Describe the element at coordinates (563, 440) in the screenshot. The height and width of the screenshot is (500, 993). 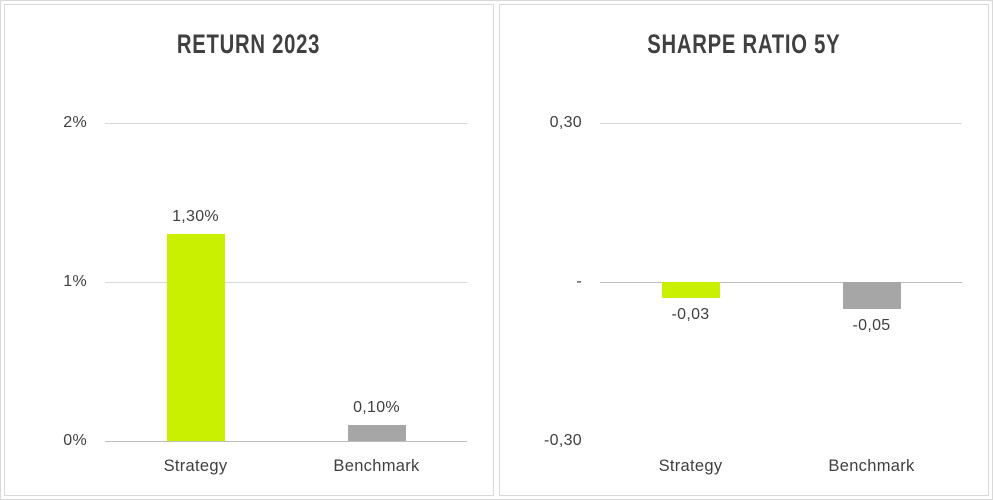
I see `y-tick-label: -0,30` at that location.